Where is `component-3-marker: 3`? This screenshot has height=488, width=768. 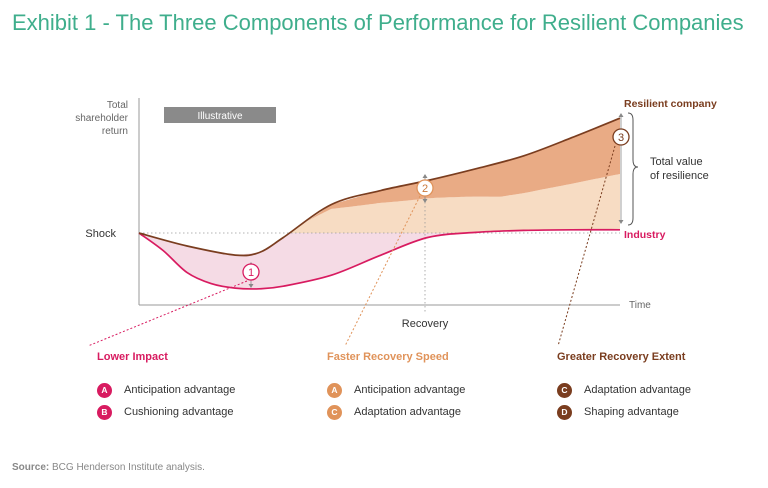
component-3-marker: 3 is located at coordinates (621, 137).